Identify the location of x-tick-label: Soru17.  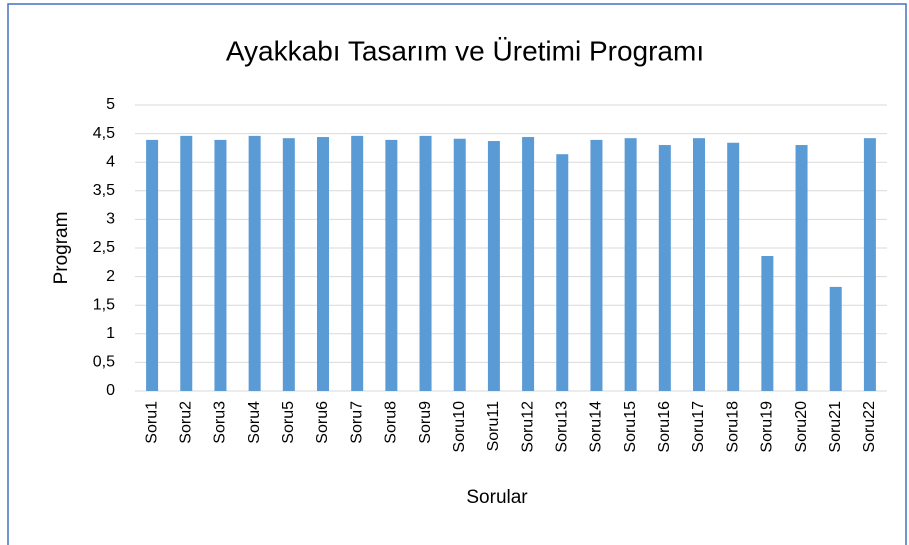
(698, 427).